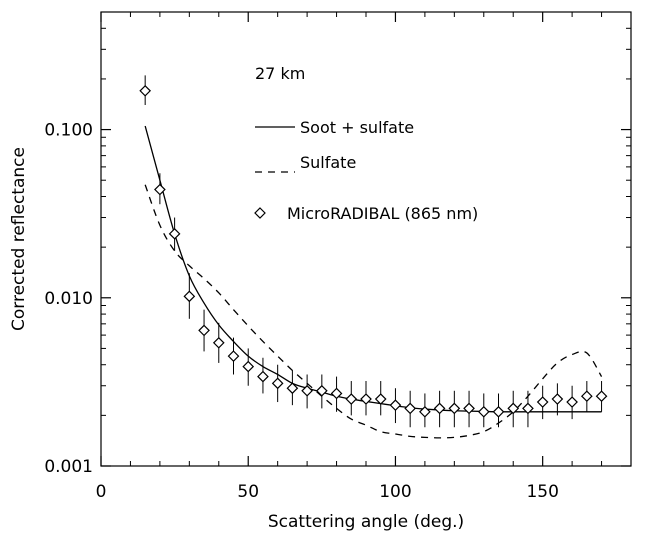 The width and height of the screenshot is (645, 533). Describe the element at coordinates (395, 492) in the screenshot. I see `x-tick-label: 100` at that location.